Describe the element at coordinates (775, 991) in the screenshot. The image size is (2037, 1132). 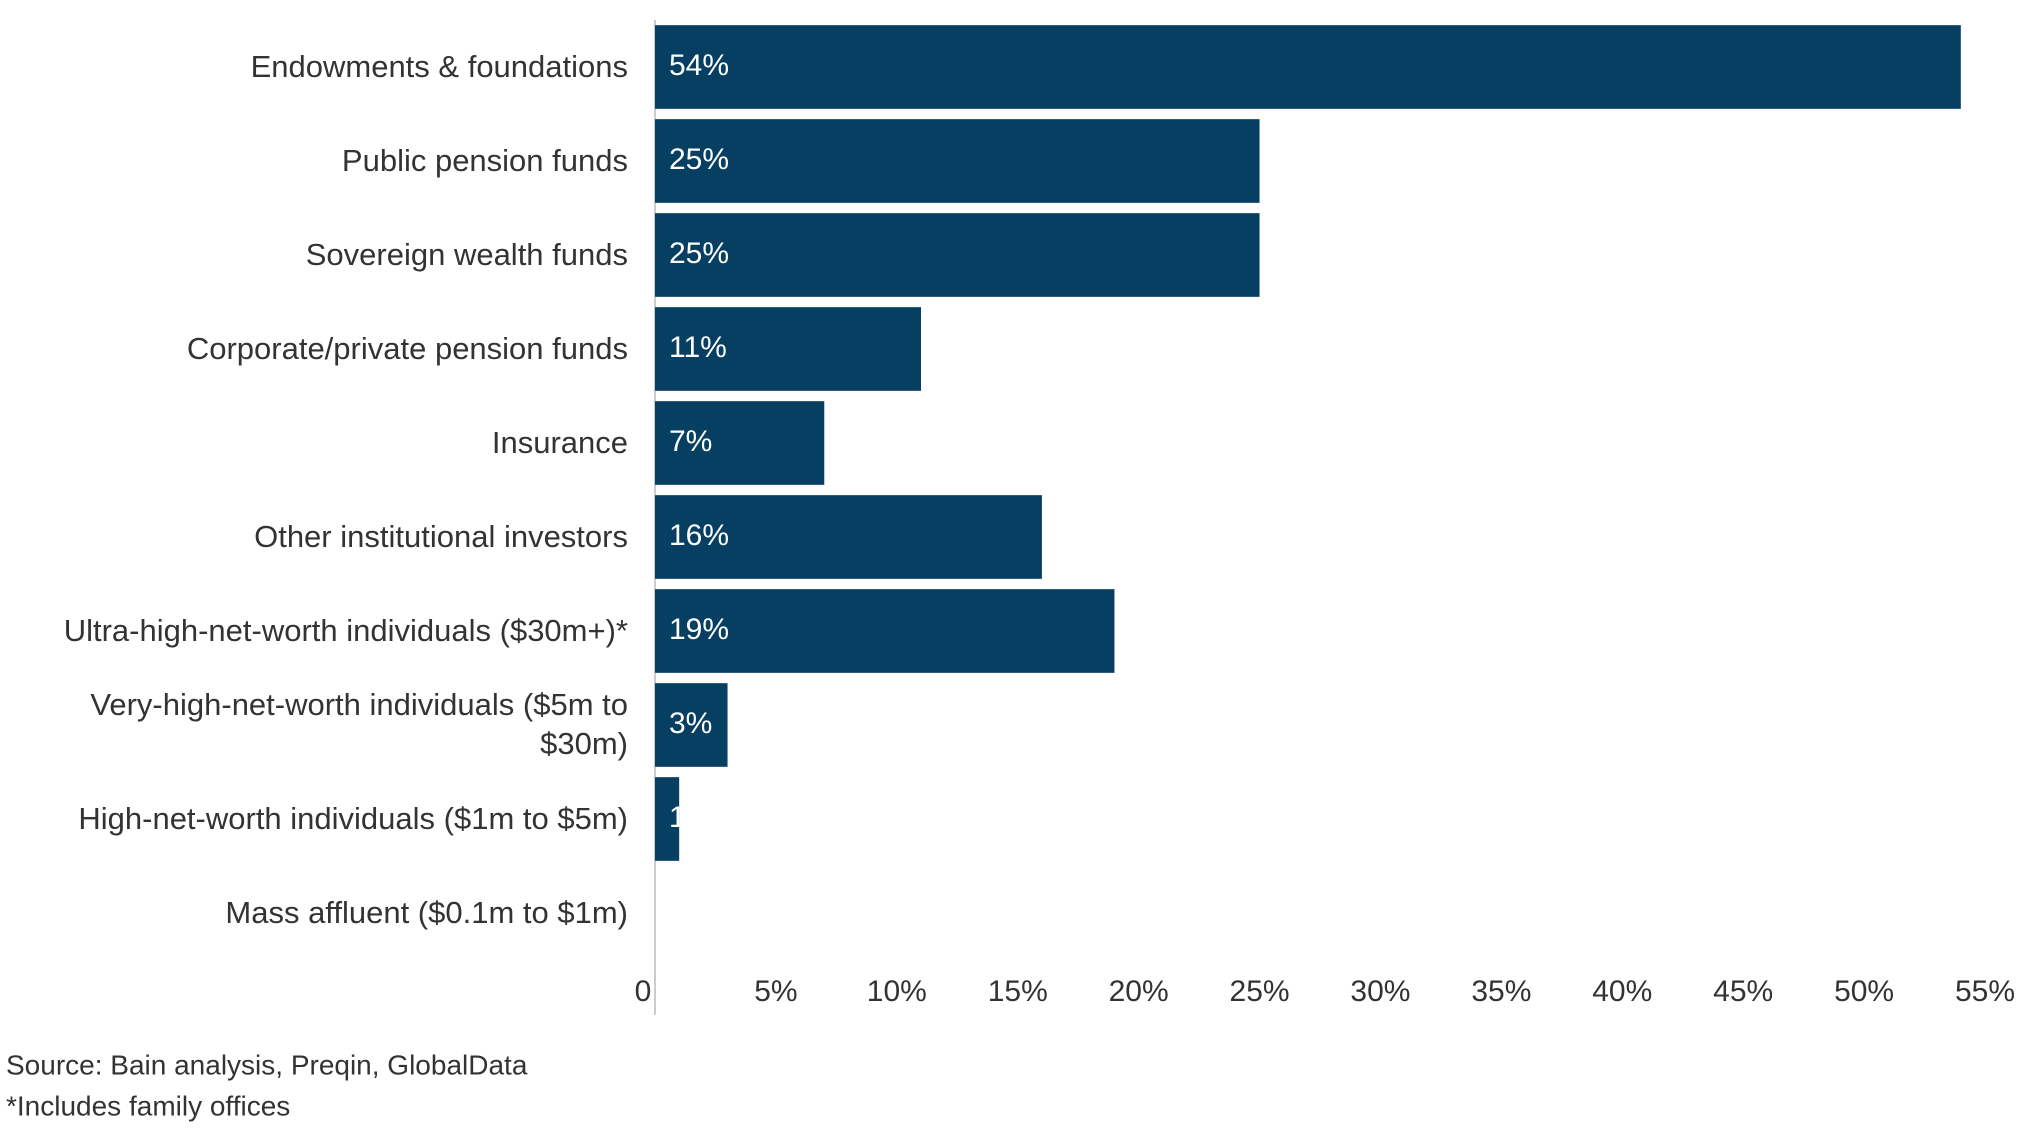
I see `x-tick-label: 5%` at that location.